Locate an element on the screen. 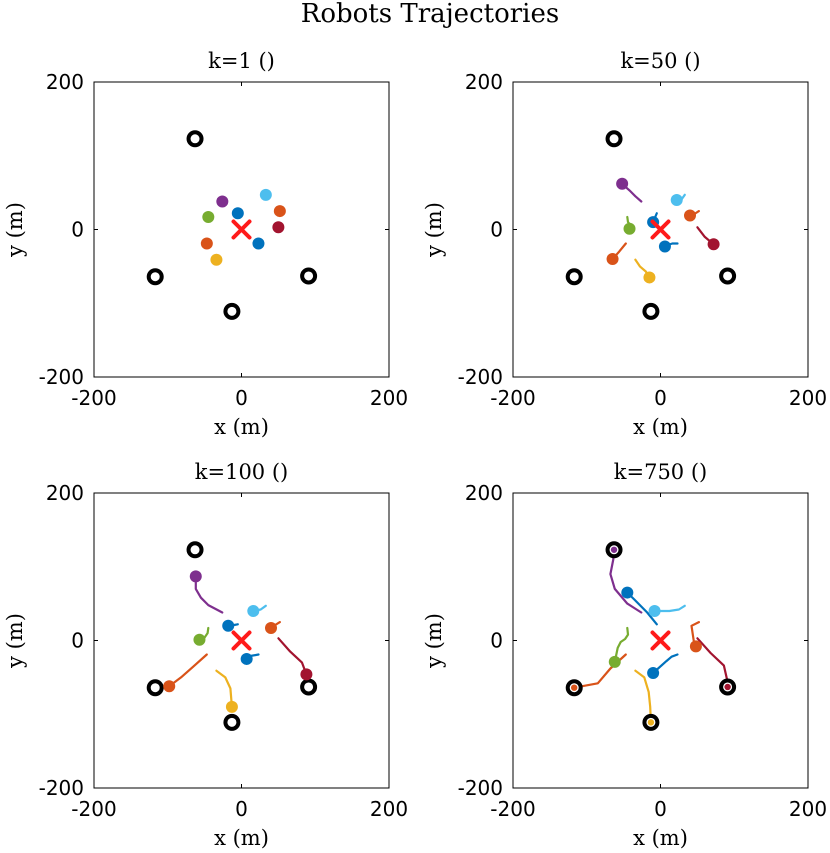  subplot-title: k=100 () is located at coordinates (241, 472).